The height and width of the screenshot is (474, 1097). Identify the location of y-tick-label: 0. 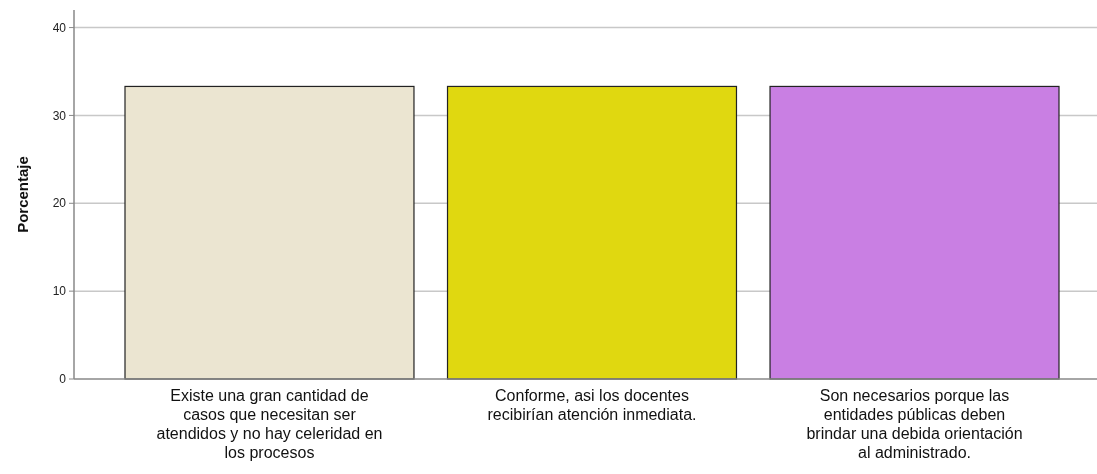
(63, 379).